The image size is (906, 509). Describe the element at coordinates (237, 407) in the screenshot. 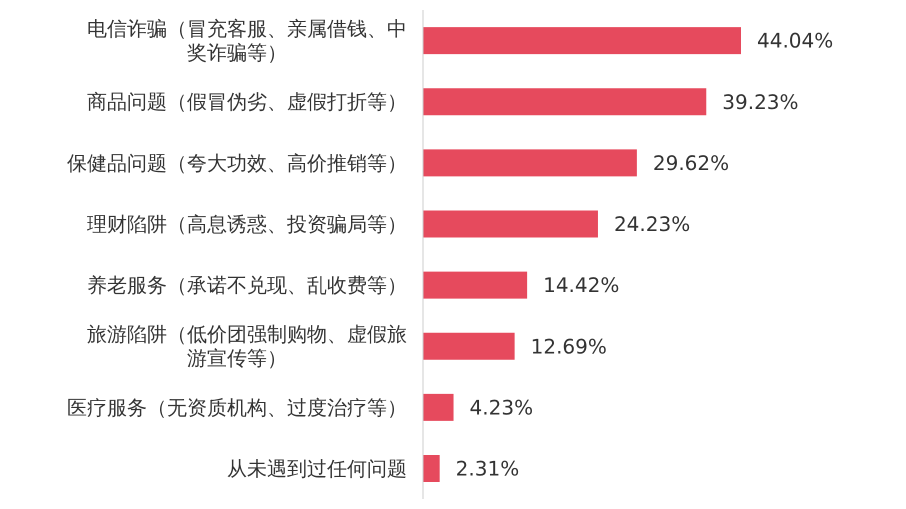

I see `y-tick-label: 医疗服务（无资质机构、过度治疗等）` at that location.